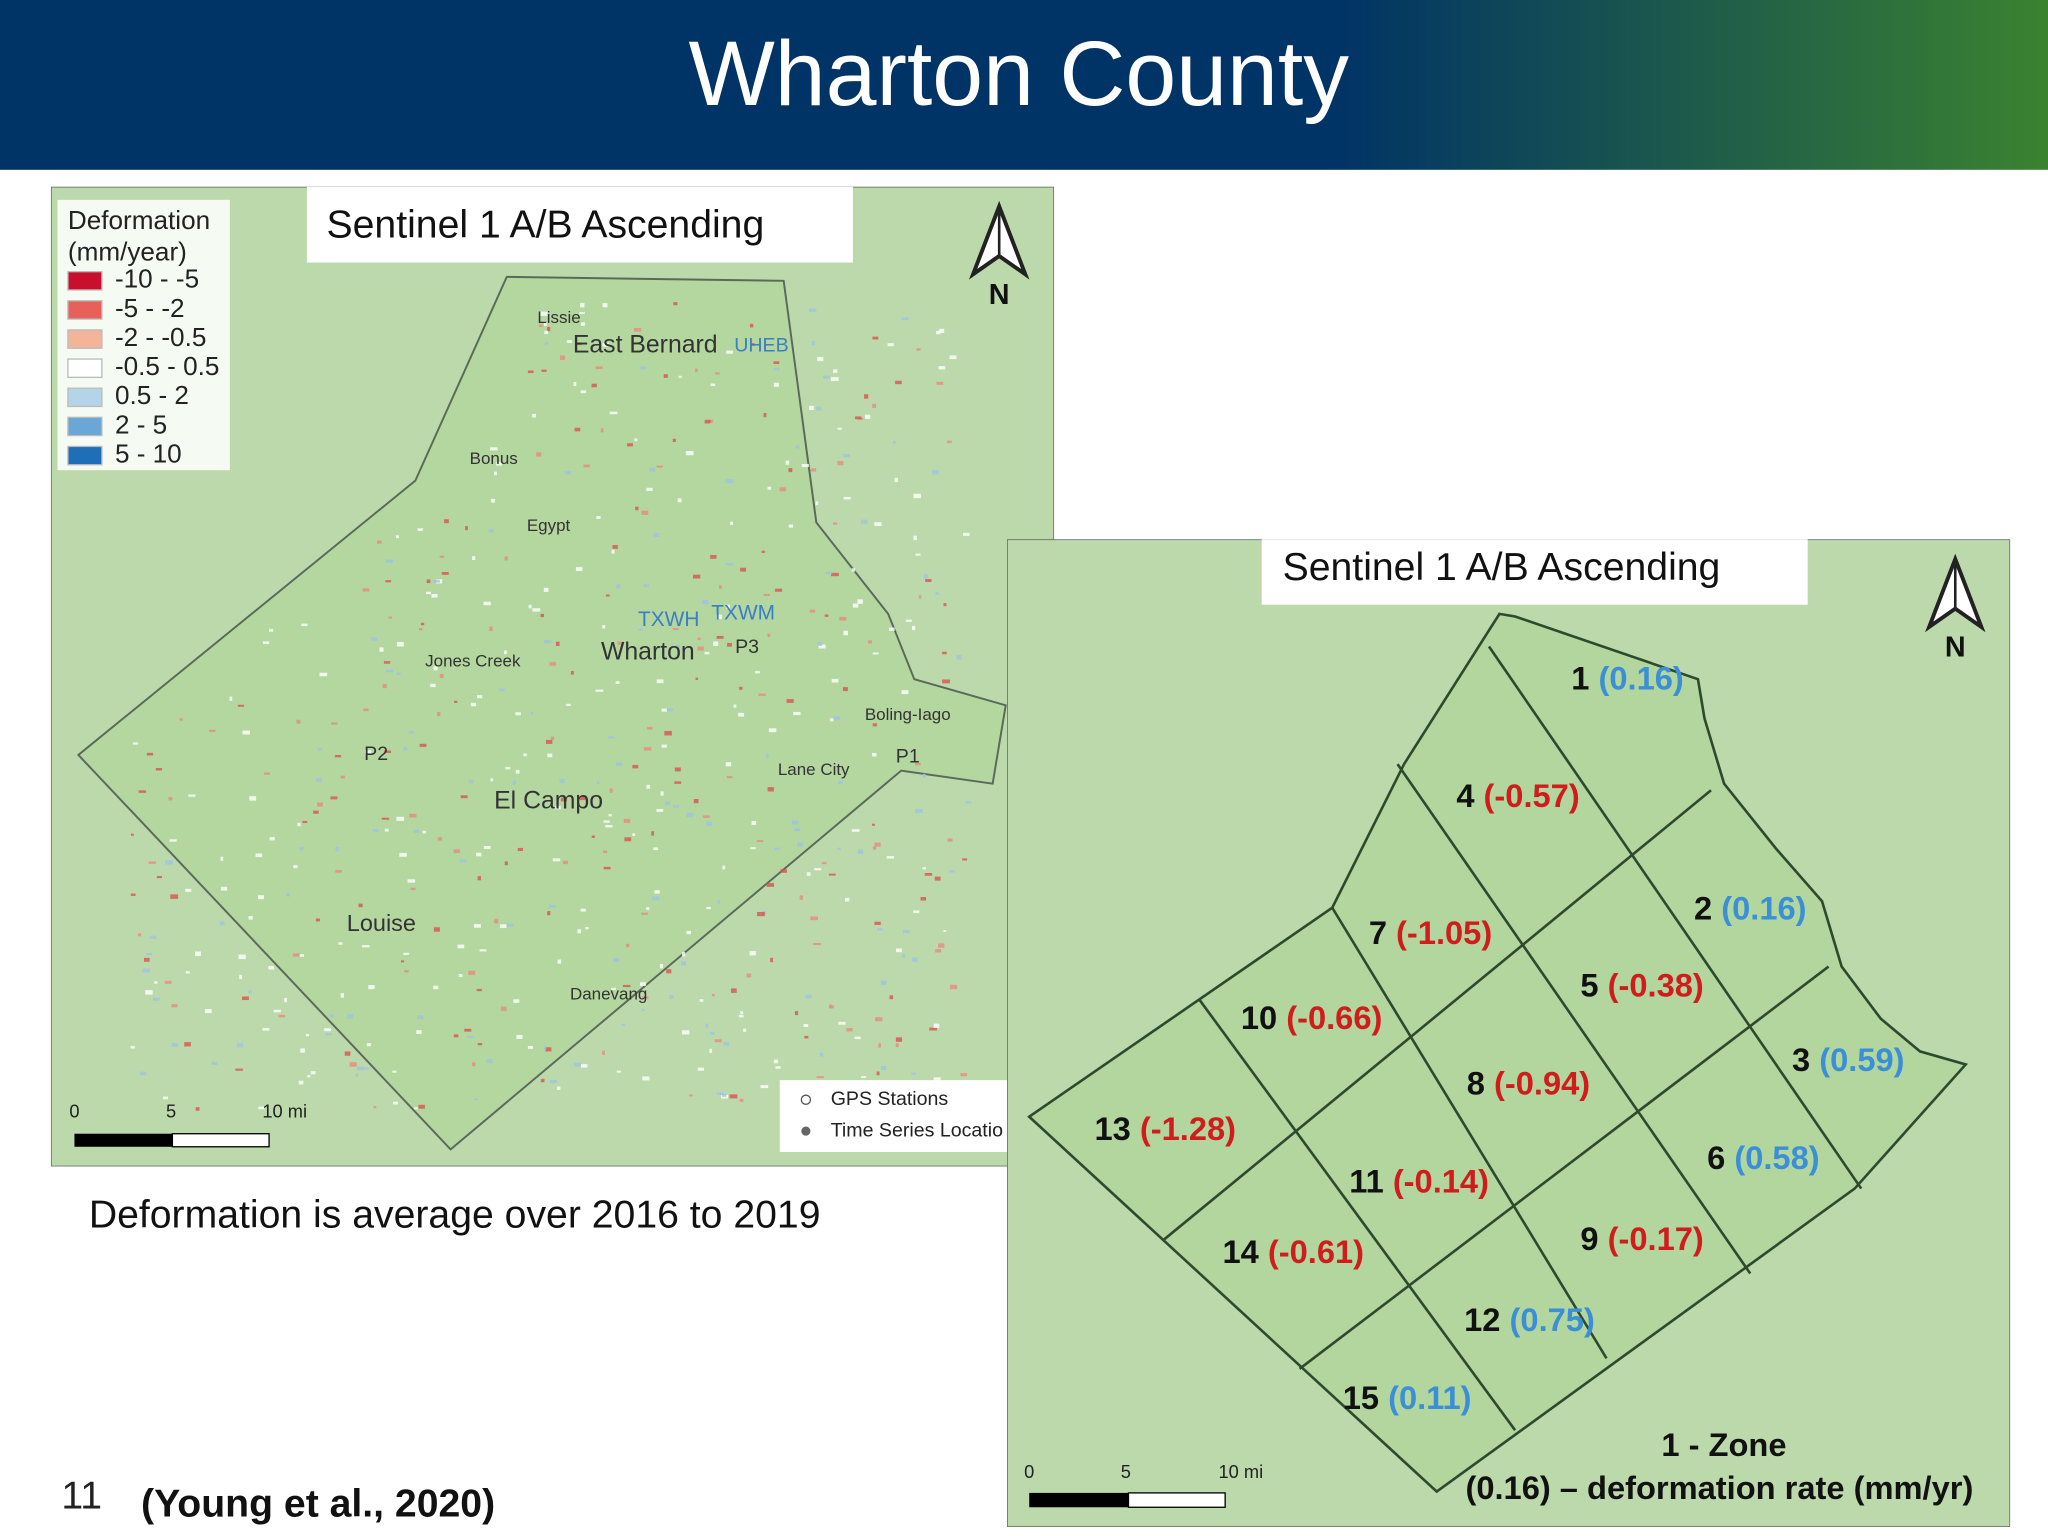 The width and height of the screenshot is (2048, 1536). Describe the element at coordinates (608, 994) in the screenshot. I see `place-label: Danevang` at that location.